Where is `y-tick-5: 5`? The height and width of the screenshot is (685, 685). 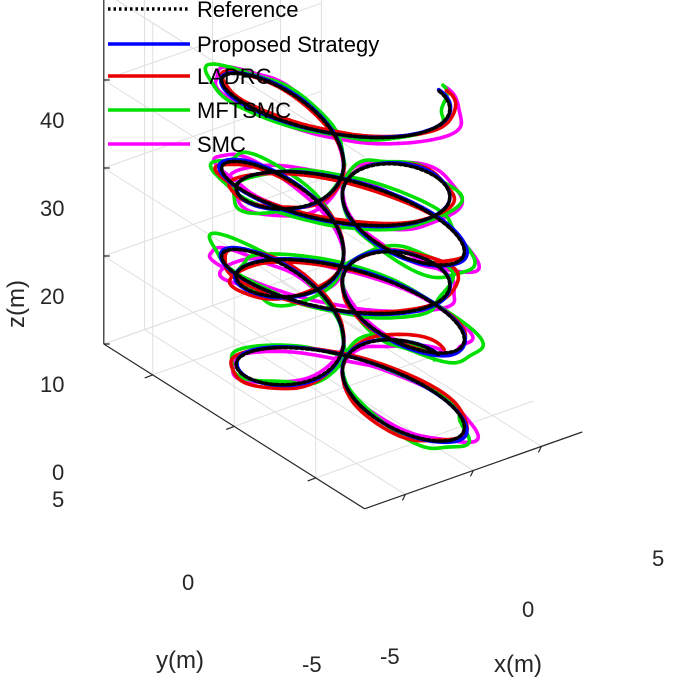
y-tick-5: 5 is located at coordinates (58, 499).